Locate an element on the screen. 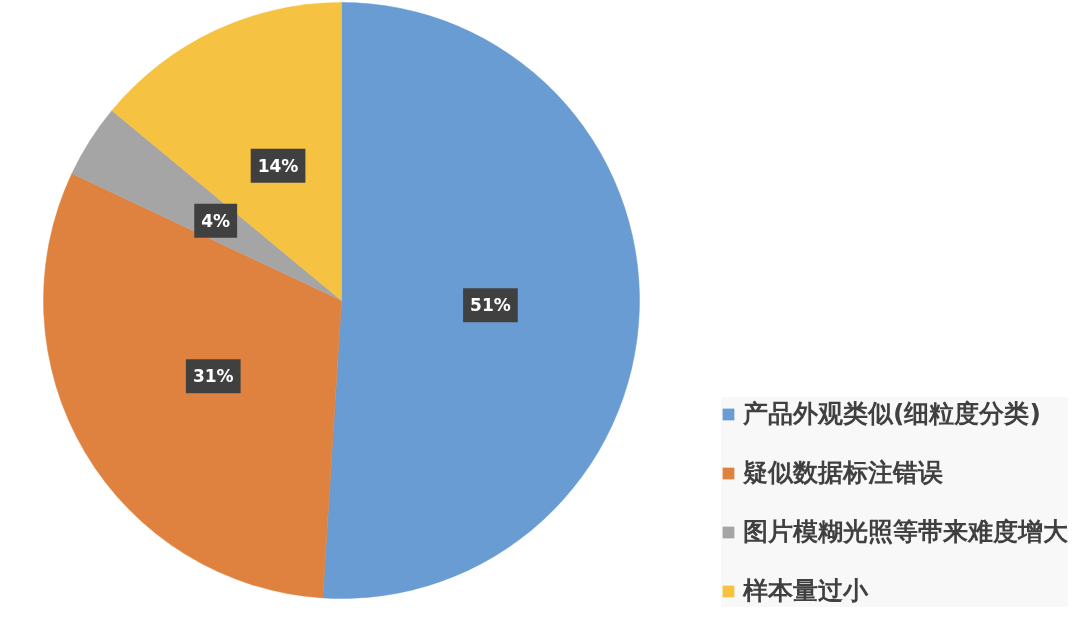 This screenshot has height=619, width=1080. legend-label: 疑似数据标注错误 is located at coordinates (843, 473).